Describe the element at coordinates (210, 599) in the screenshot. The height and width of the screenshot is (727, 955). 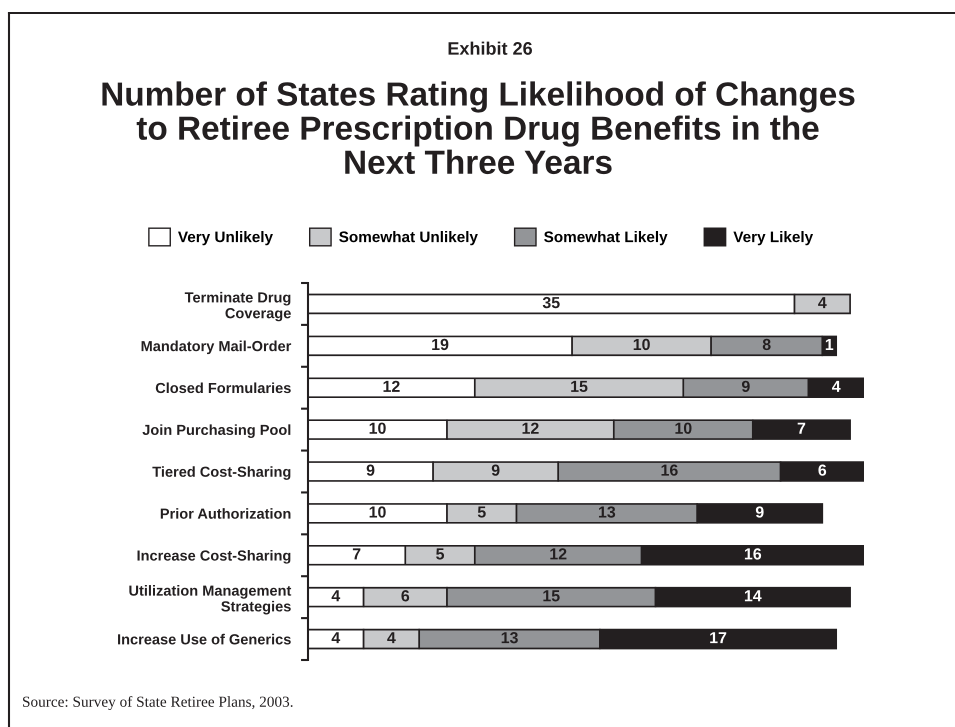
I see `y-tick-label: Utilization Management Strategies` at that location.